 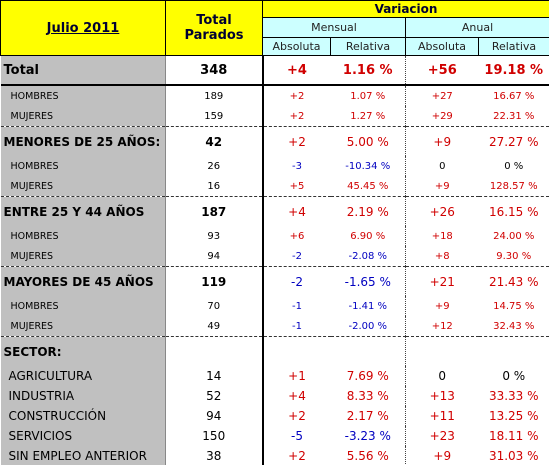 I want to click on table-row: MUJERES 49 -1 -2.00 % +12 32.43 %, so click(x=274, y=326).